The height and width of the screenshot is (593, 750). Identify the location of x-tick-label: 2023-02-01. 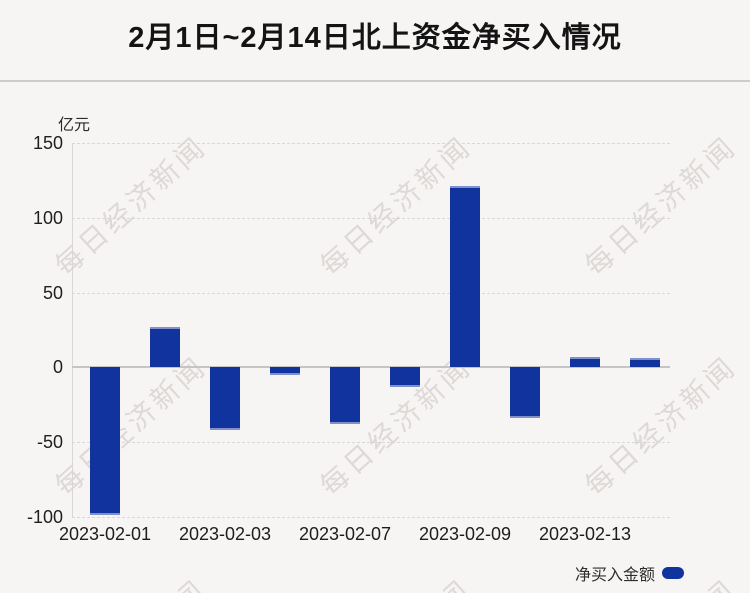
(105, 534).